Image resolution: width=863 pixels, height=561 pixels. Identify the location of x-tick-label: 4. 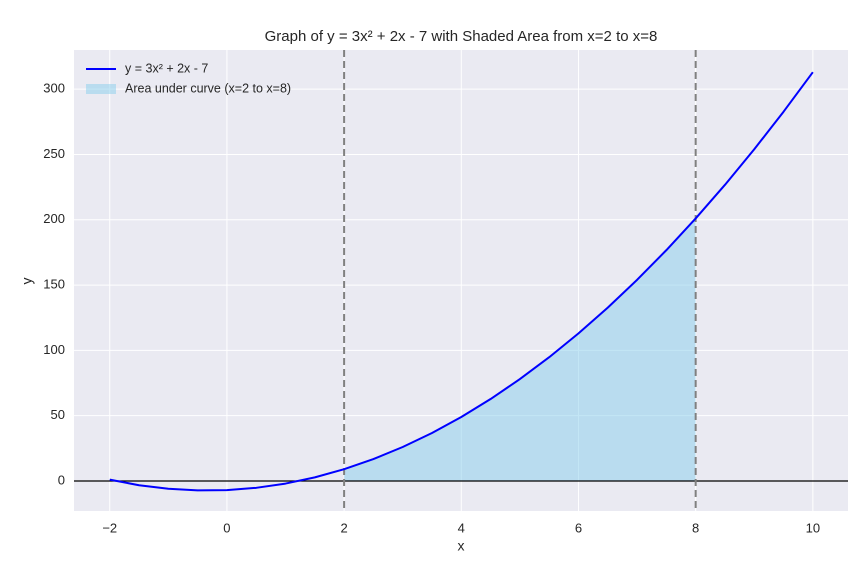
(461, 527).